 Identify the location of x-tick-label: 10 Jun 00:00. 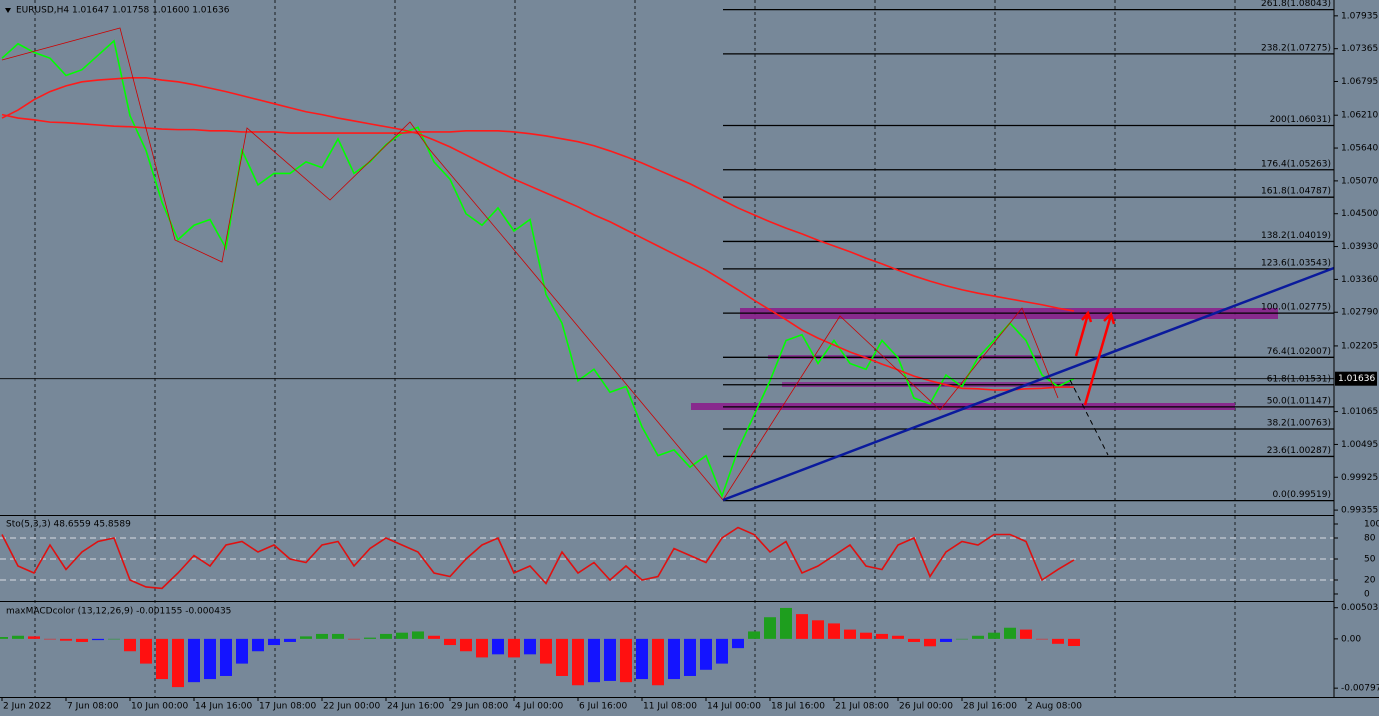
(159, 707).